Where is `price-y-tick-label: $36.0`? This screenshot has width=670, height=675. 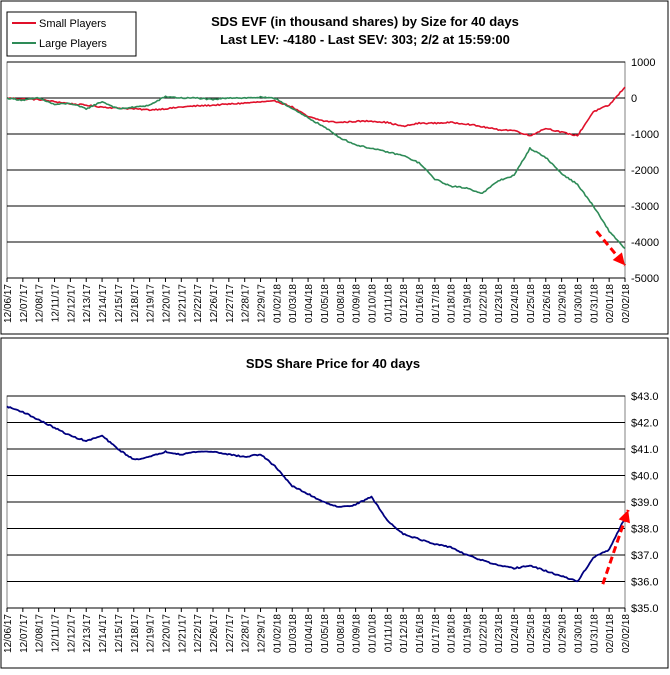
price-y-tick-label: $36.0 is located at coordinates (645, 583).